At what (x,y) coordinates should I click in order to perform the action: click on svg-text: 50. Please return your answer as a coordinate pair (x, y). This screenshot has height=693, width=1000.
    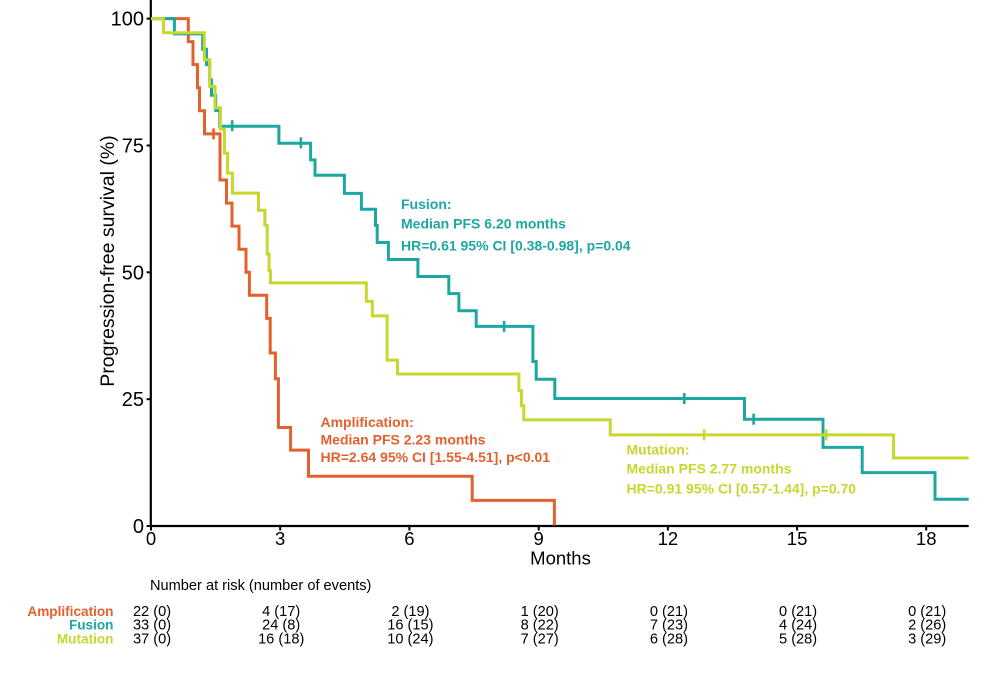
    Looking at the image, I should click on (133, 273).